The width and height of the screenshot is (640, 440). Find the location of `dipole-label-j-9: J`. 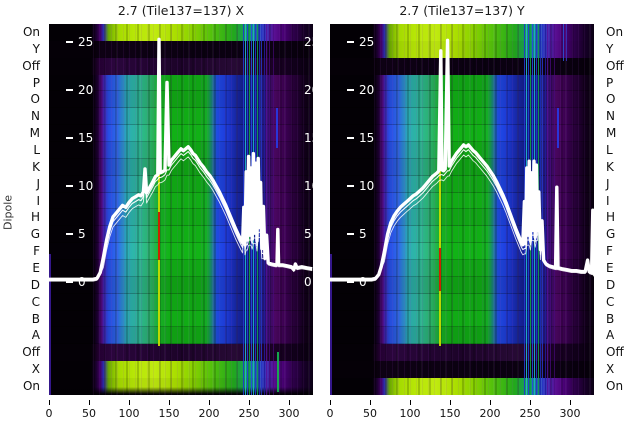

dipole-label-j-9: J is located at coordinates (608, 183).